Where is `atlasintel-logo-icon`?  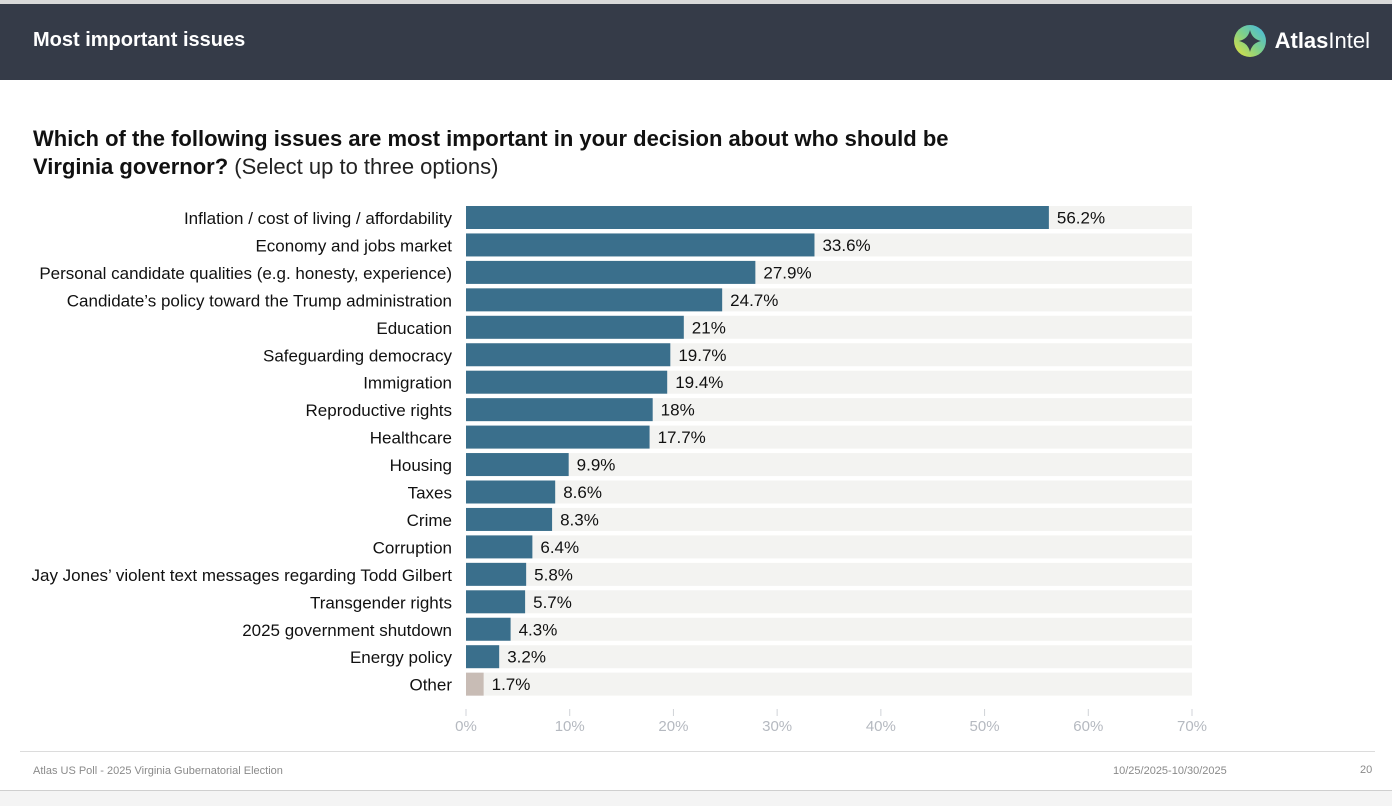 atlasintel-logo-icon is located at coordinates (1249, 41).